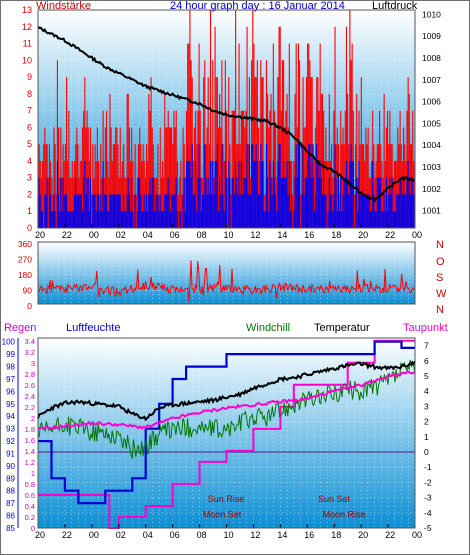  I want to click on humidity-tick-label: 95, so click(10, 404).